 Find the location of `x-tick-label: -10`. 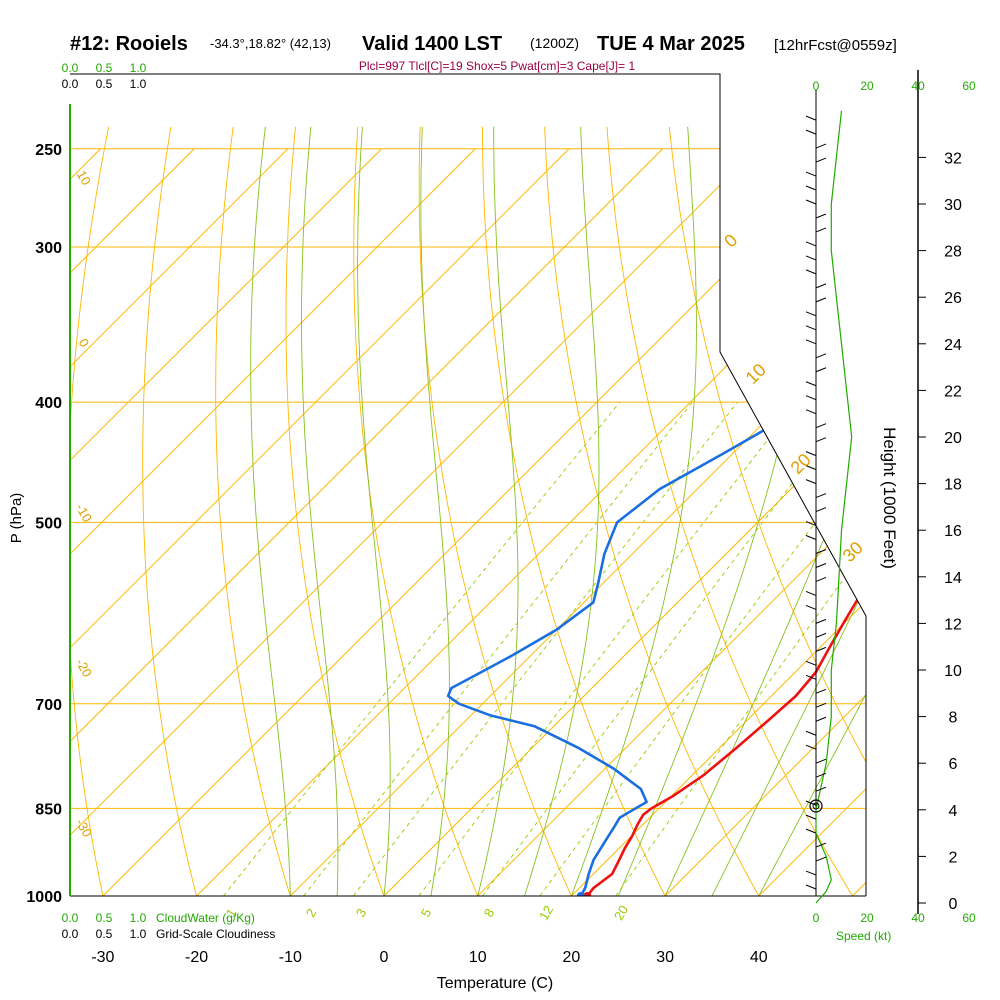

x-tick-label: -10 is located at coordinates (290, 957).